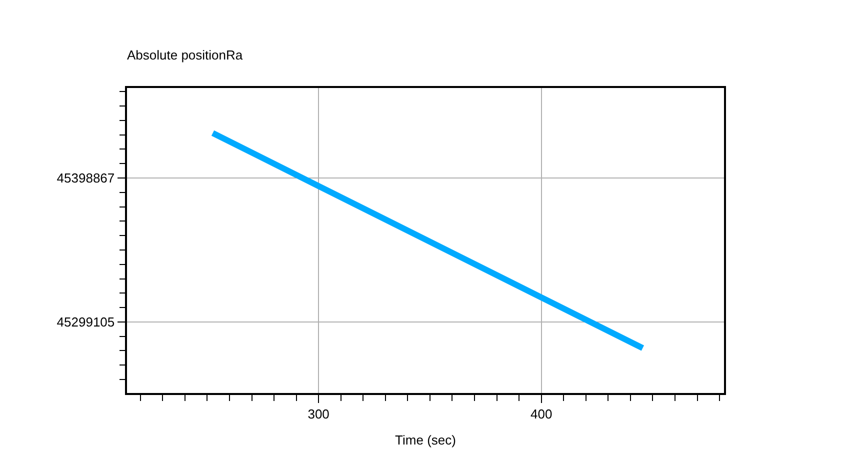  What do you see at coordinates (185, 55) in the screenshot?
I see `chart-title: Absolute positionRa` at bounding box center [185, 55].